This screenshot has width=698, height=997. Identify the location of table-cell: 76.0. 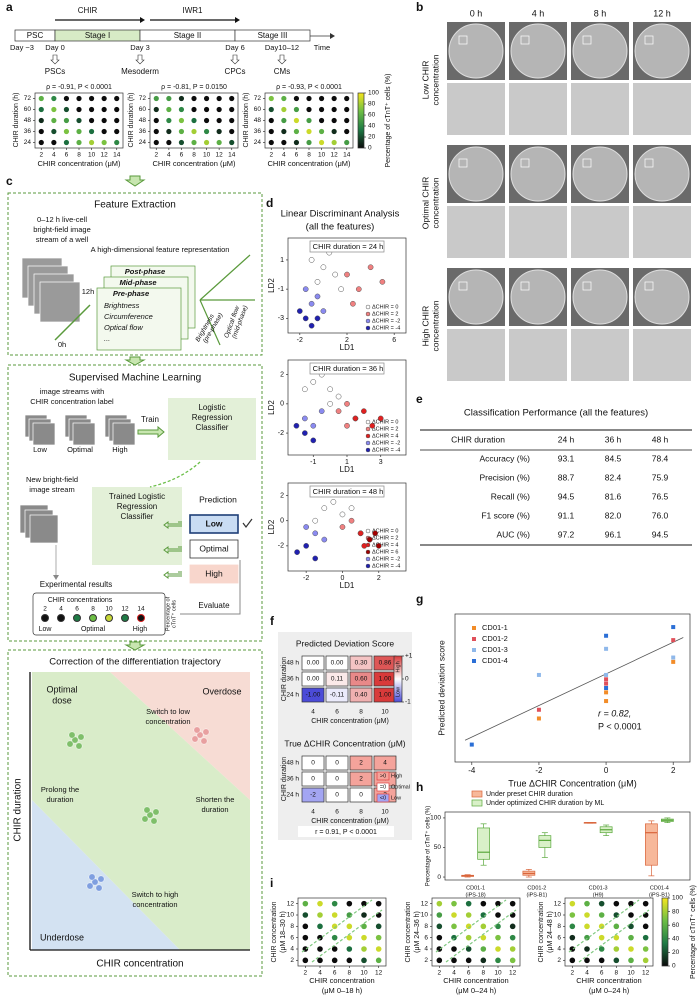
(660, 515).